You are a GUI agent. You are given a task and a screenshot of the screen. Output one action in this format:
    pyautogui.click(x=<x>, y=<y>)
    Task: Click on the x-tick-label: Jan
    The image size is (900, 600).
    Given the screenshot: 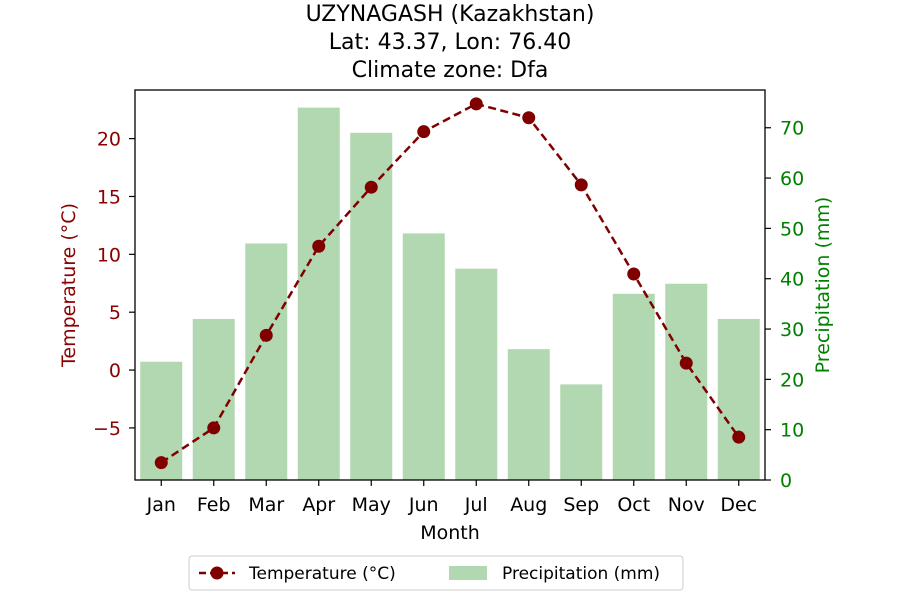 What is the action you would take?
    pyautogui.click(x=161, y=505)
    